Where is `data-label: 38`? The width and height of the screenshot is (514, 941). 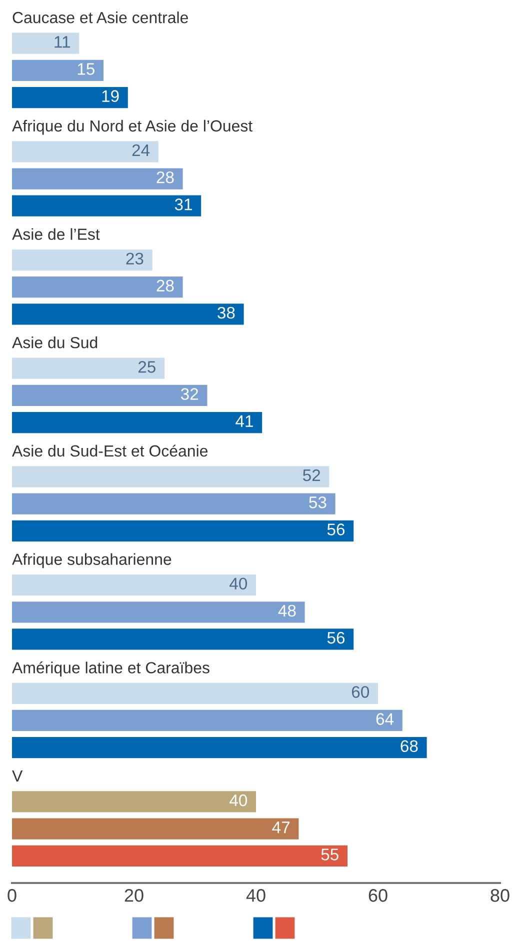 data-label: 38 is located at coordinates (226, 312).